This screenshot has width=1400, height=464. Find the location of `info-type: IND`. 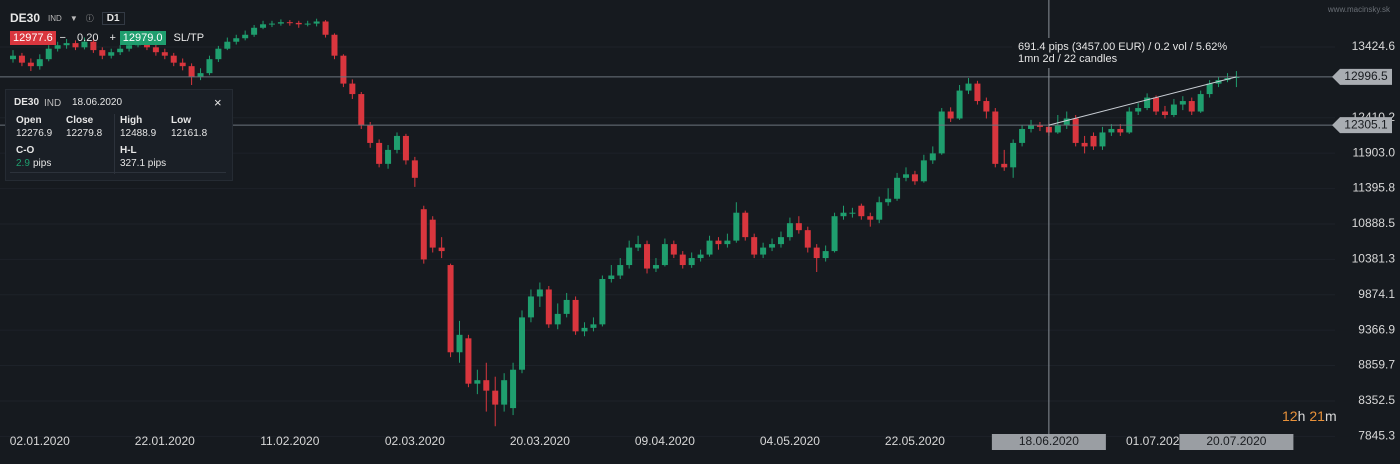

info-type: IND is located at coordinates (53, 103).